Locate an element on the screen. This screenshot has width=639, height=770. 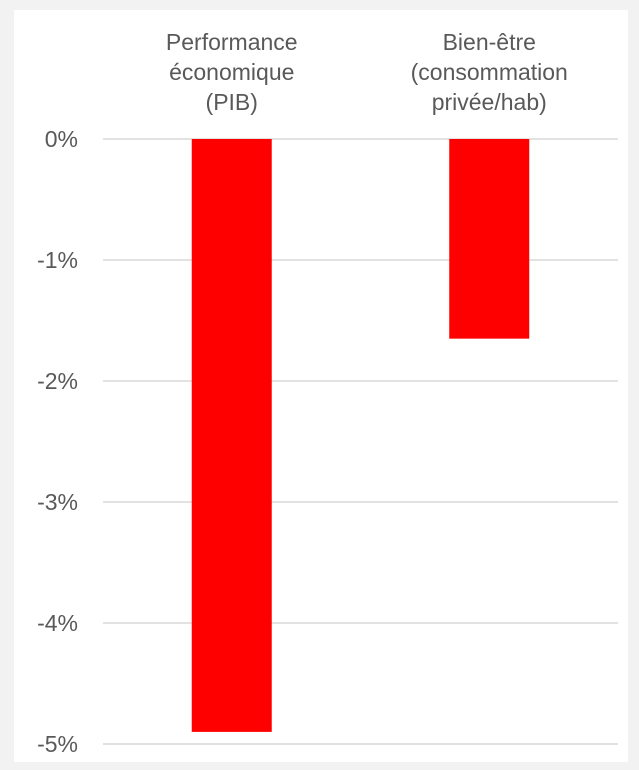
category-label-line: Bien-être is located at coordinates (489, 42).